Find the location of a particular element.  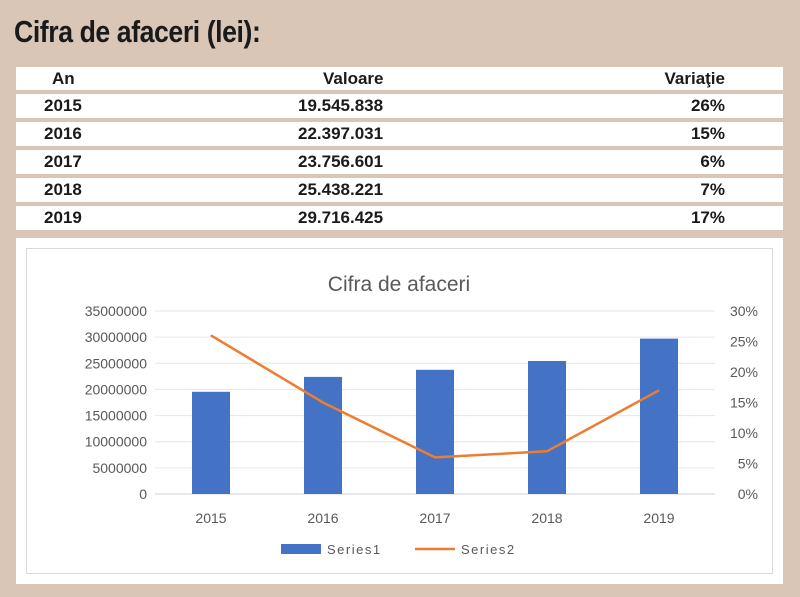

x-tick-label: 2015 is located at coordinates (210, 518).